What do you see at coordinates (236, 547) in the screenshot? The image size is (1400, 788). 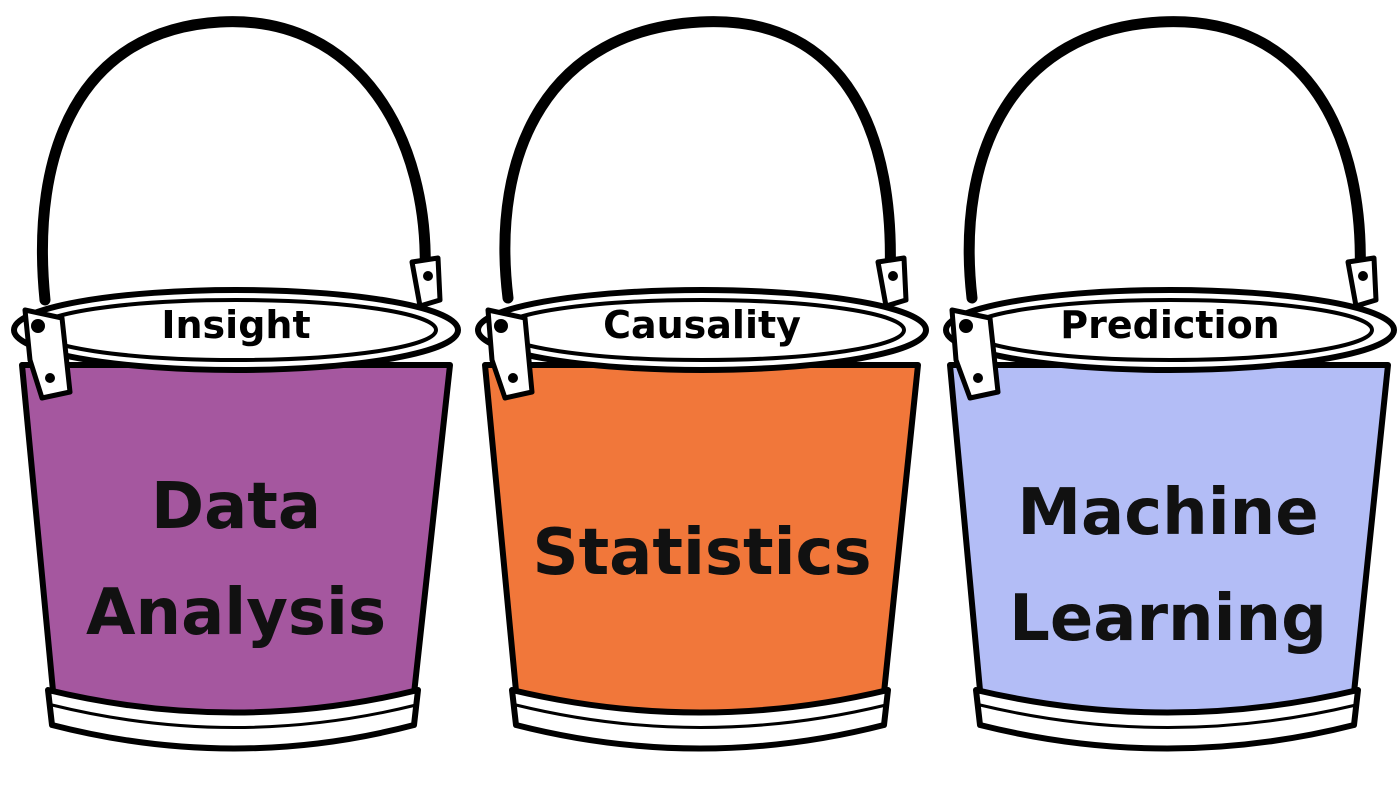 I see `bucket-body` at bounding box center [236, 547].